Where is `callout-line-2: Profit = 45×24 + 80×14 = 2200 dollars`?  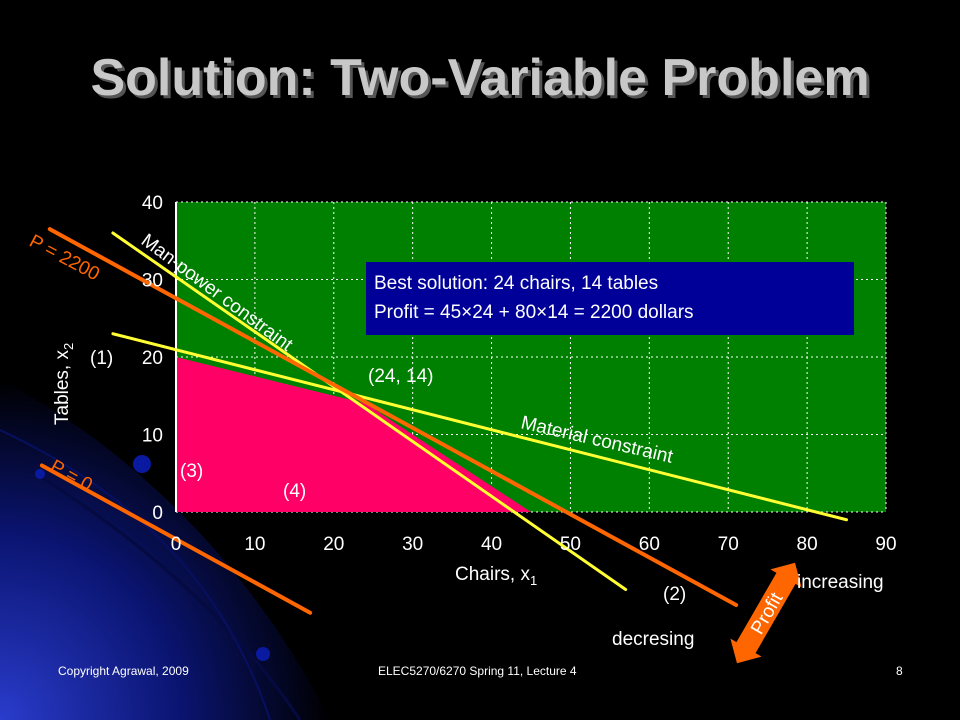 callout-line-2: Profit = 45×24 + 80×14 = 2200 dollars is located at coordinates (534, 312).